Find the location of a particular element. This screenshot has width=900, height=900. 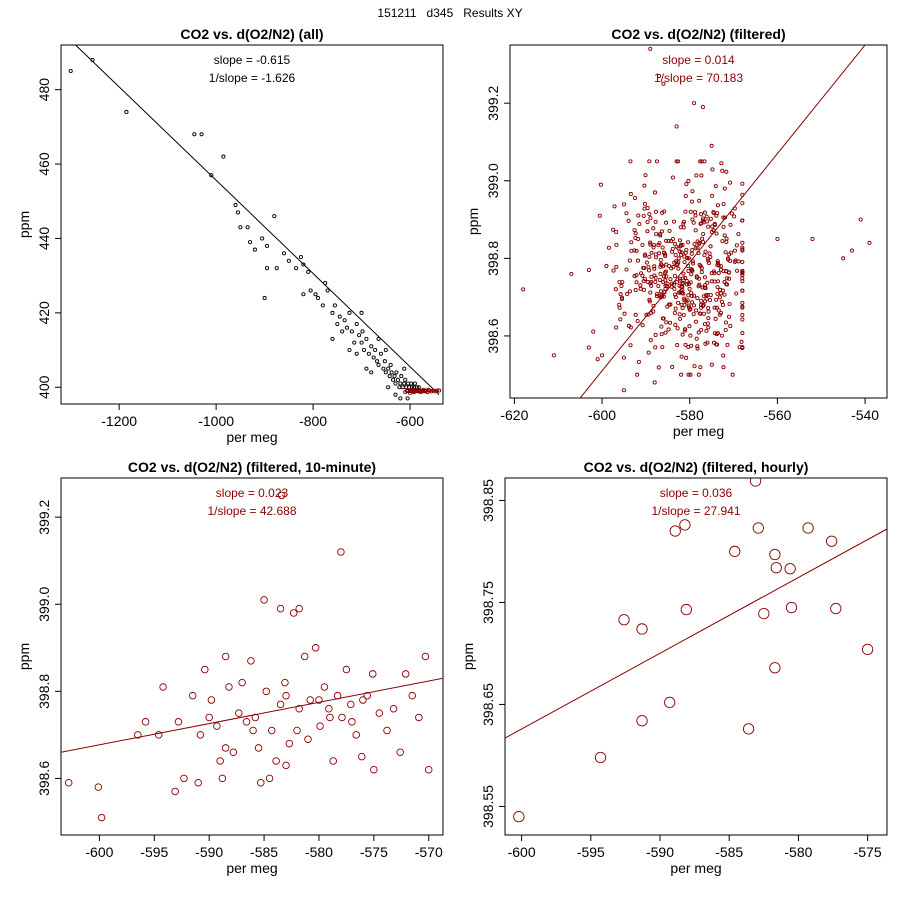

y-tick-label: 480 is located at coordinates (44, 90).